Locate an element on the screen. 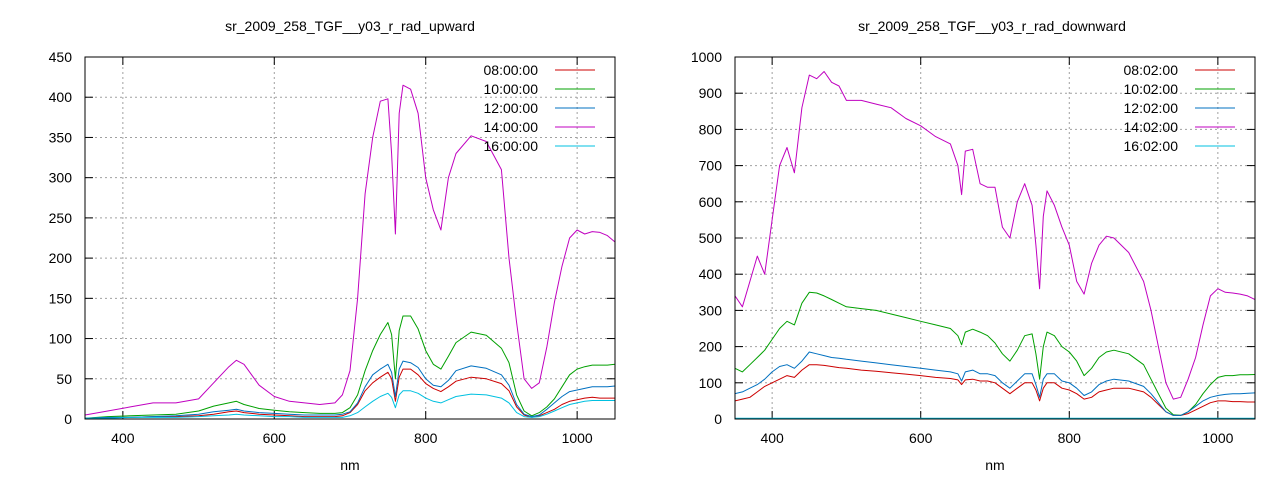  y-tick-label: 450 is located at coordinates (61, 57).